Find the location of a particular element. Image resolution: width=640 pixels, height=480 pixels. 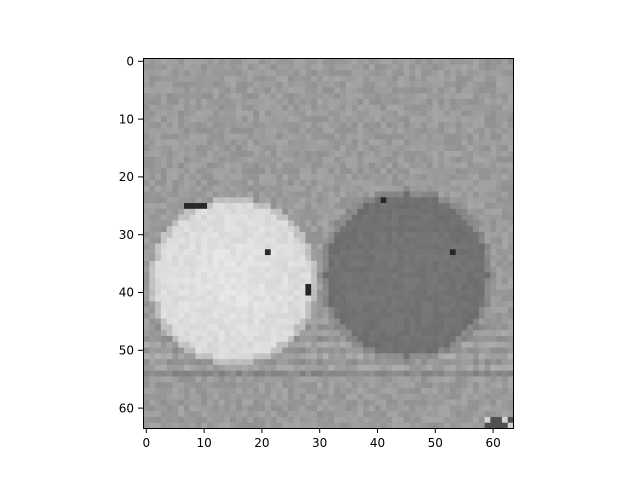

y-tick-label: 20 is located at coordinates (126, 177).